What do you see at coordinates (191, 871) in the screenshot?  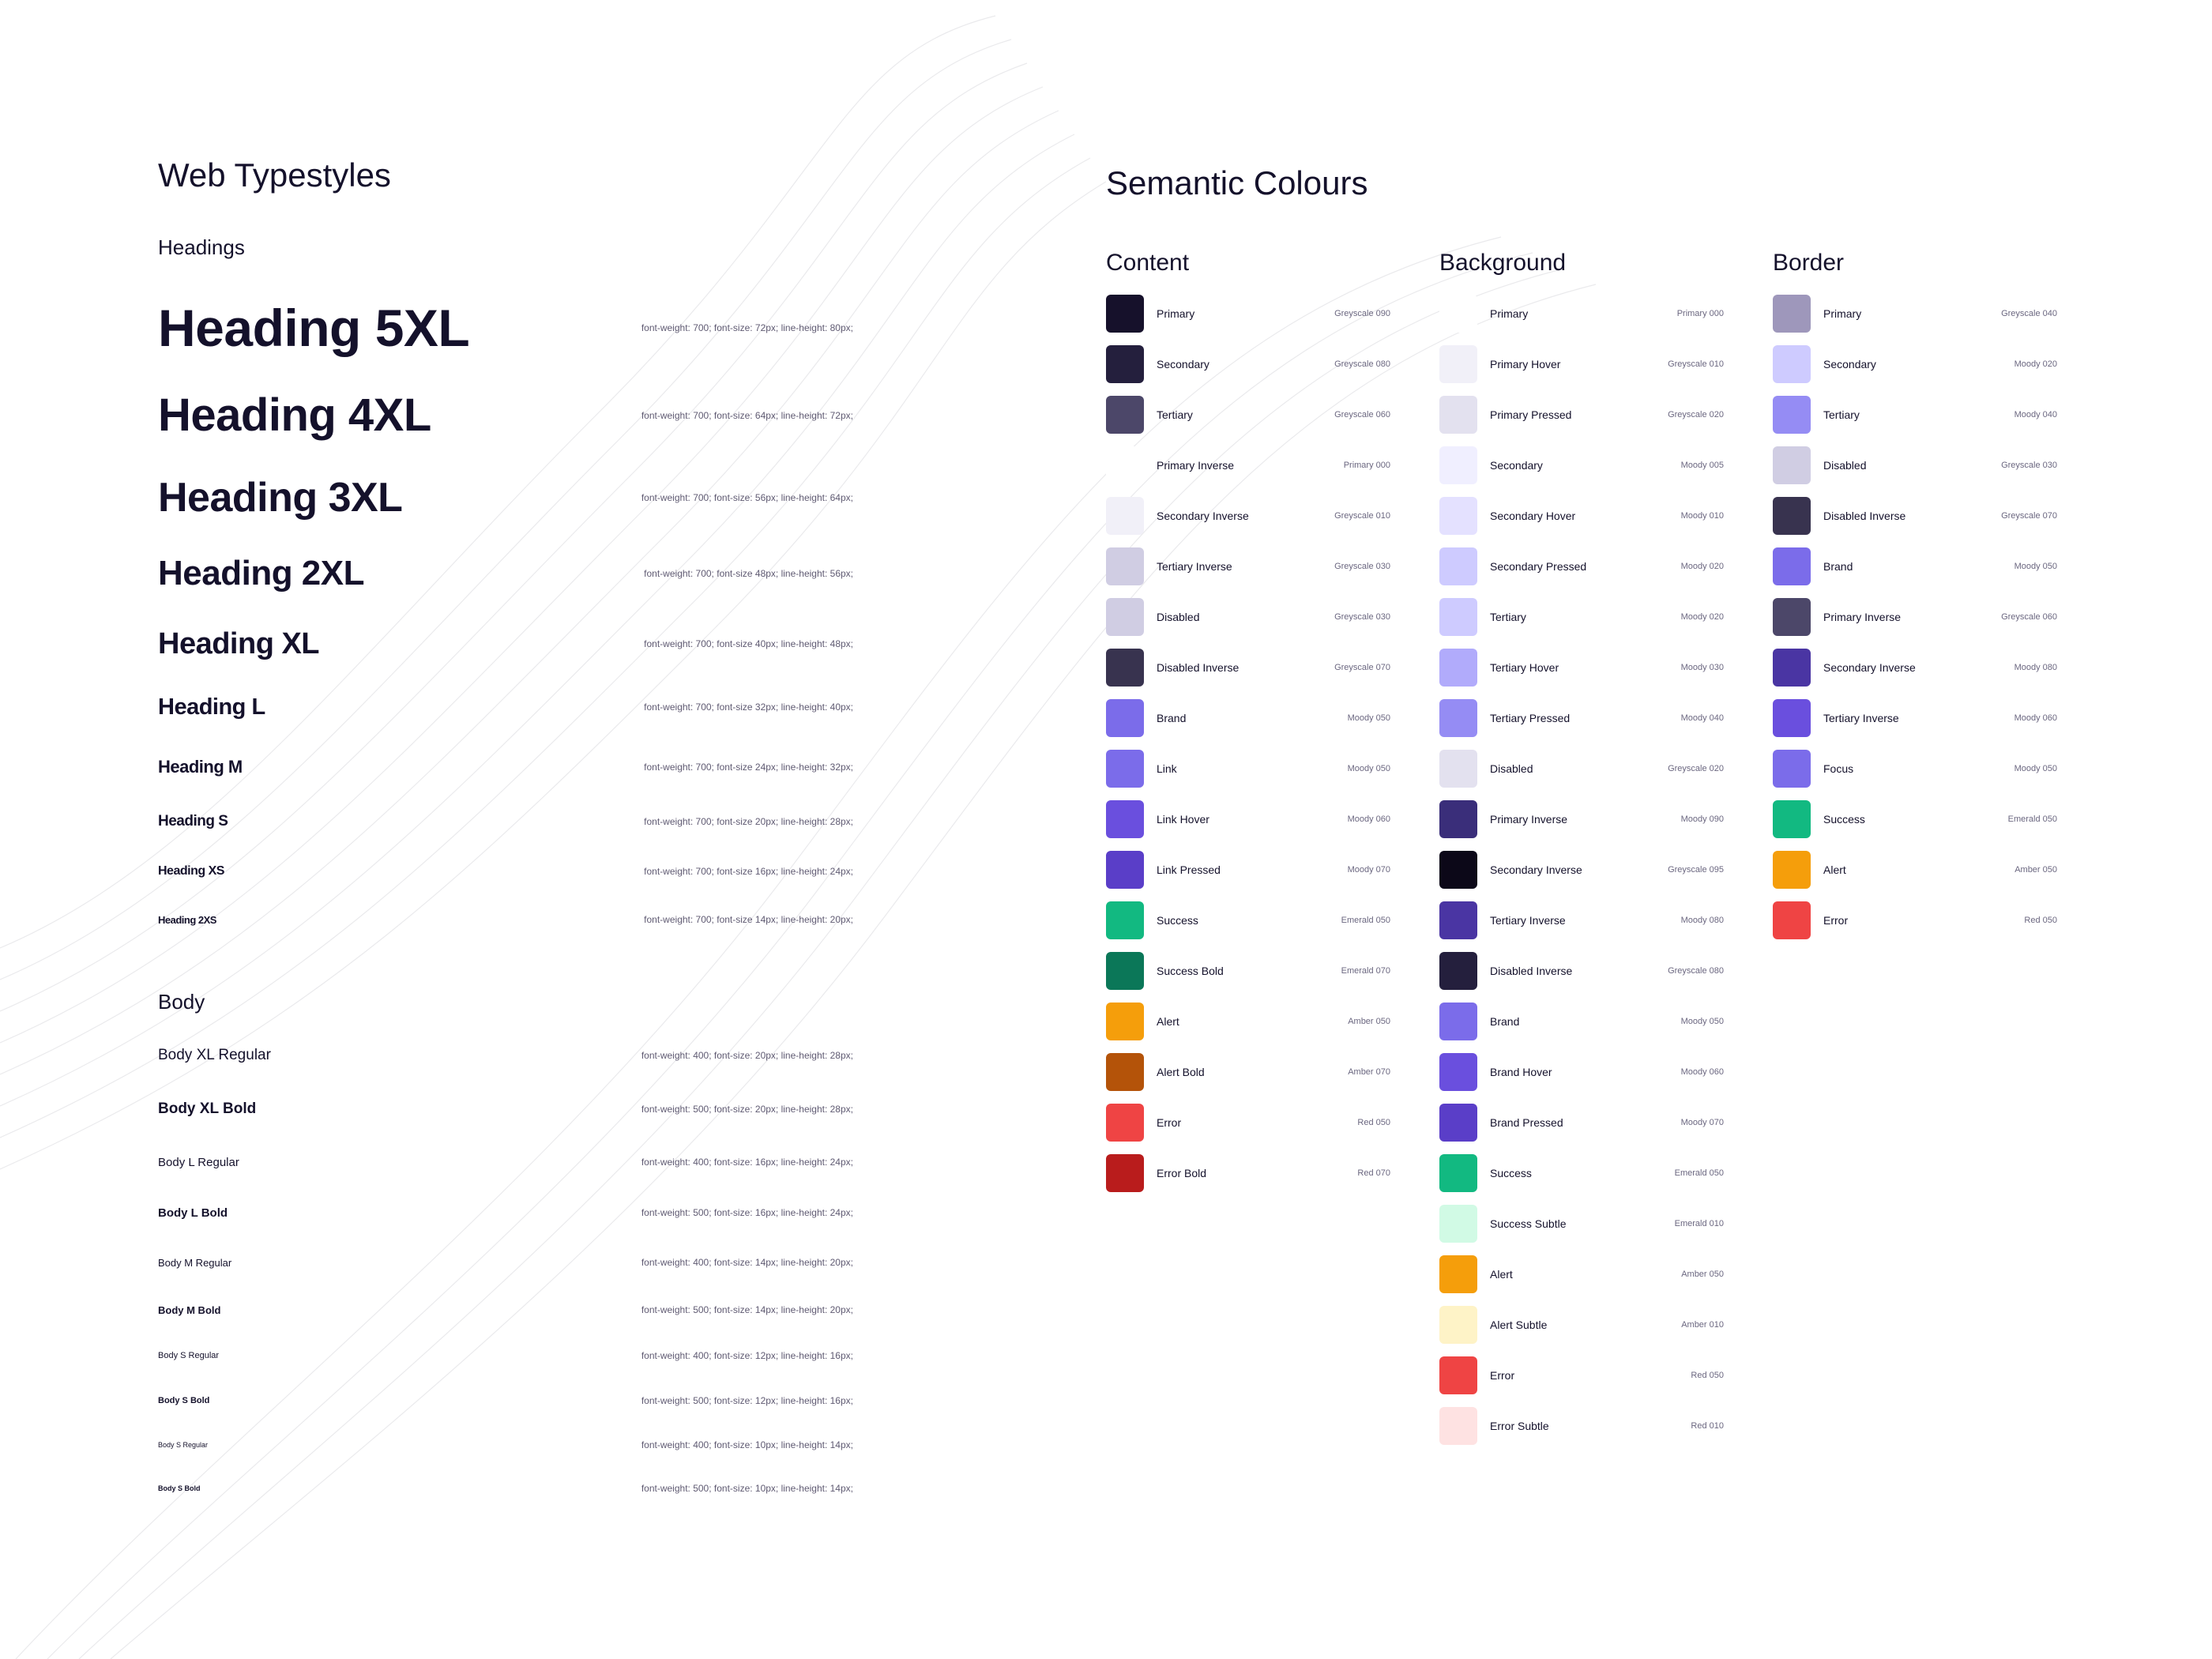 I see `heading-style-name: Heading XS` at bounding box center [191, 871].